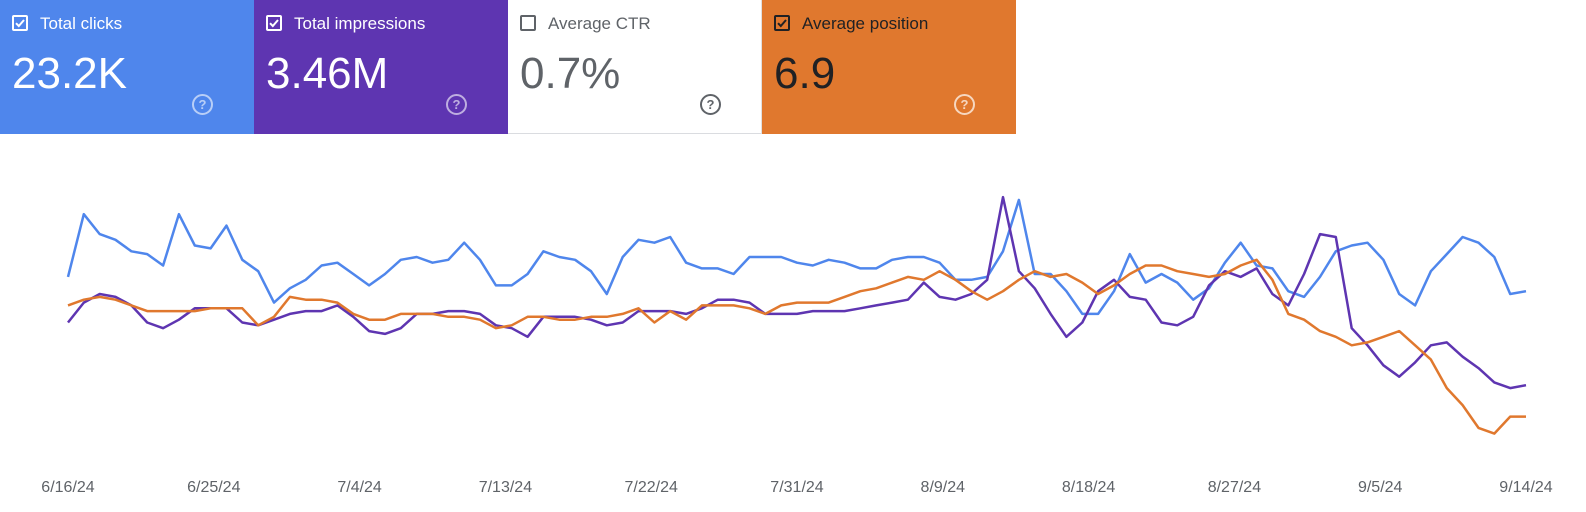 The height and width of the screenshot is (512, 1586). I want to click on average-position-card: Average position 6.9 ?, so click(889, 67).